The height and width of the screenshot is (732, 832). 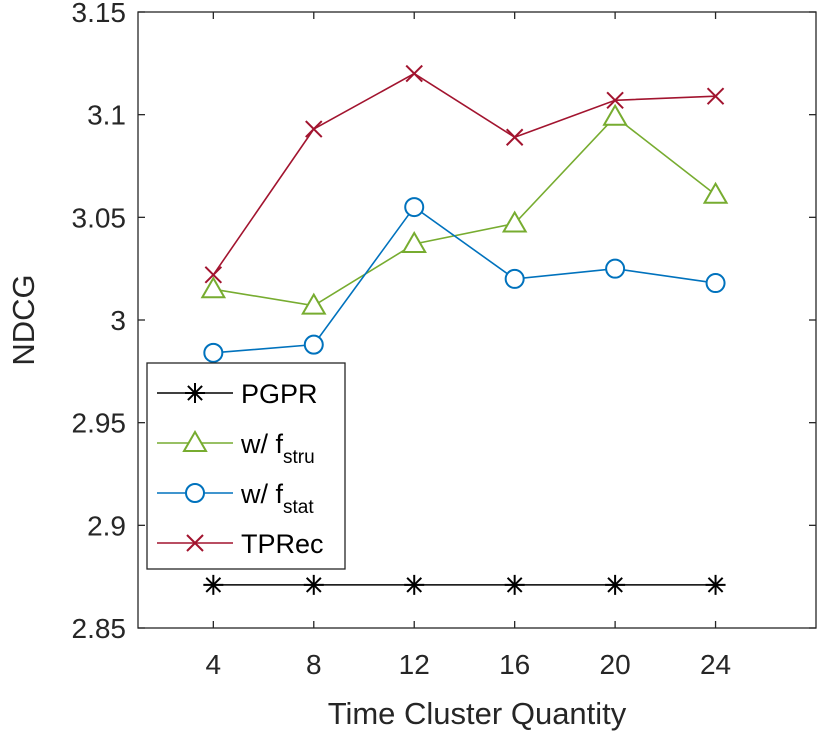 What do you see at coordinates (246, 466) in the screenshot?
I see `legend-box` at bounding box center [246, 466].